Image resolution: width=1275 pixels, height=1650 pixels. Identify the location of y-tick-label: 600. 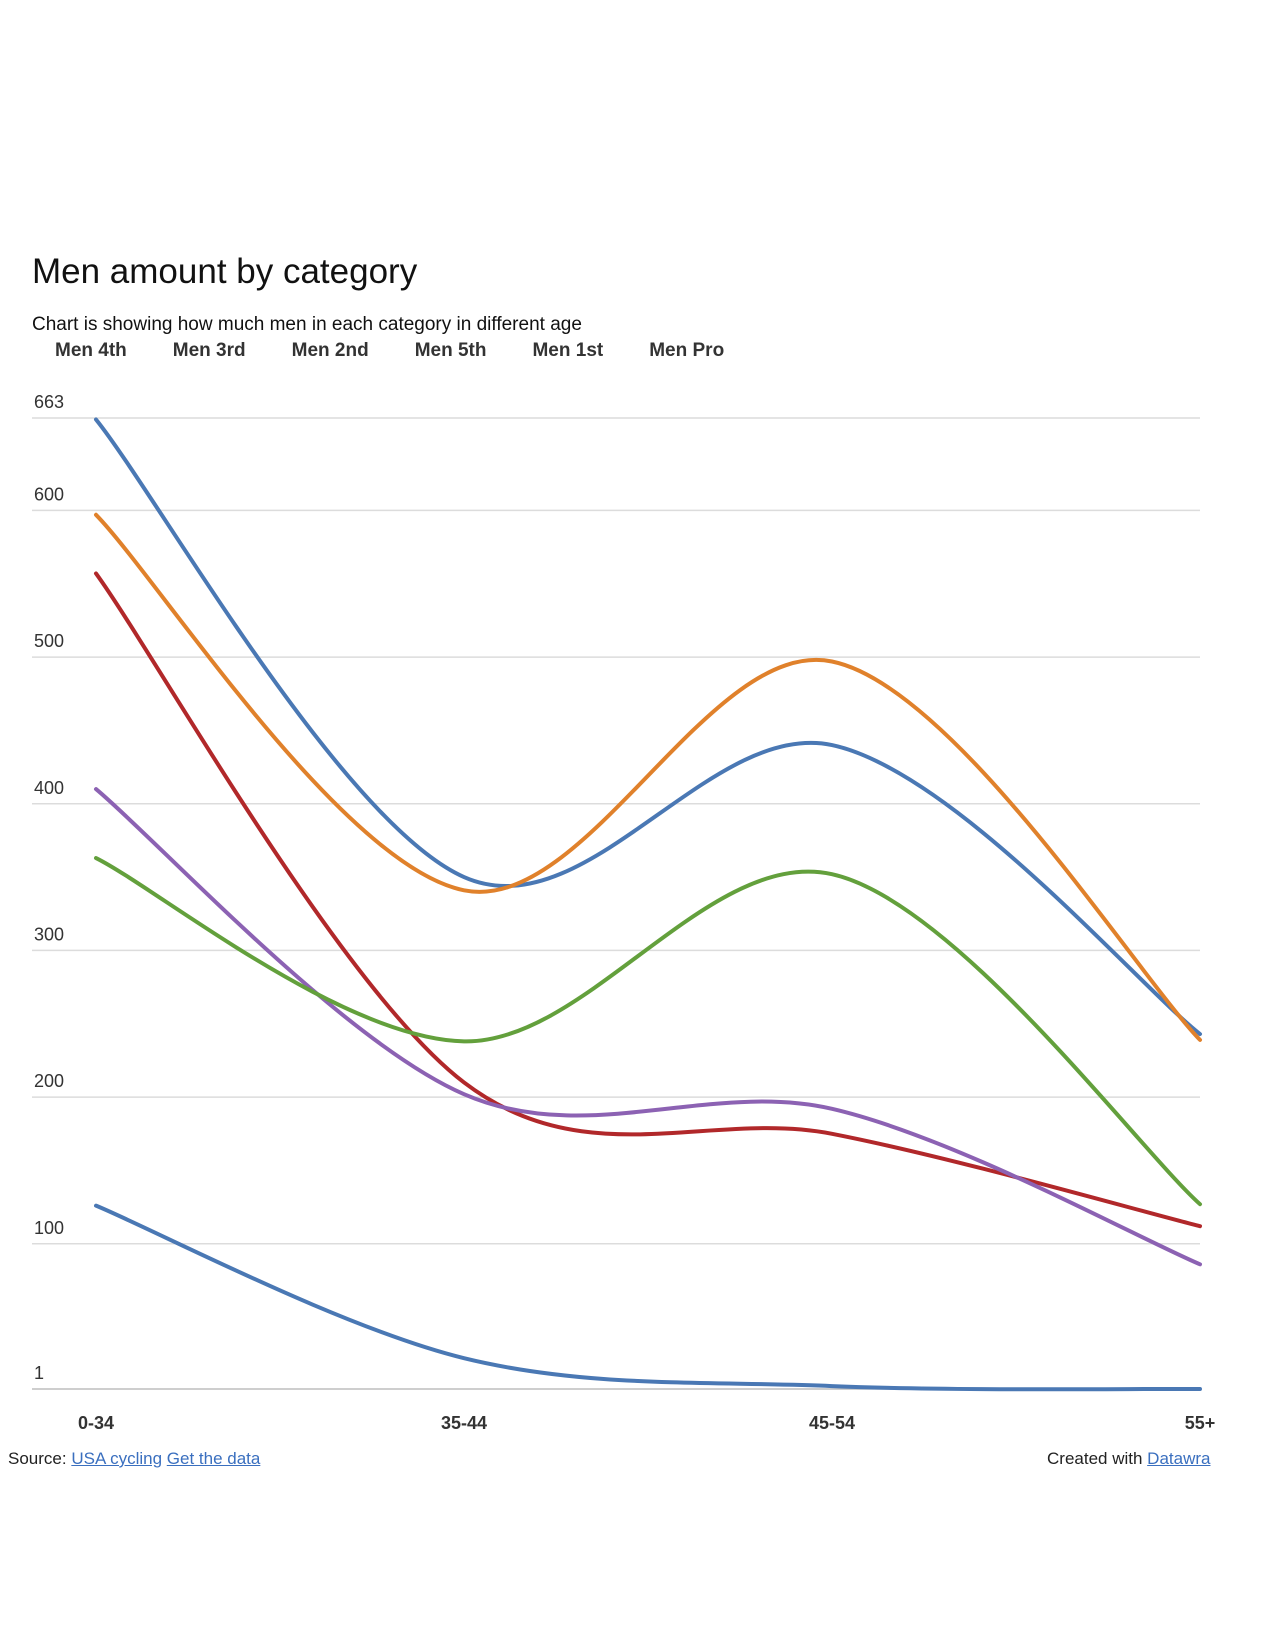
(49, 494).